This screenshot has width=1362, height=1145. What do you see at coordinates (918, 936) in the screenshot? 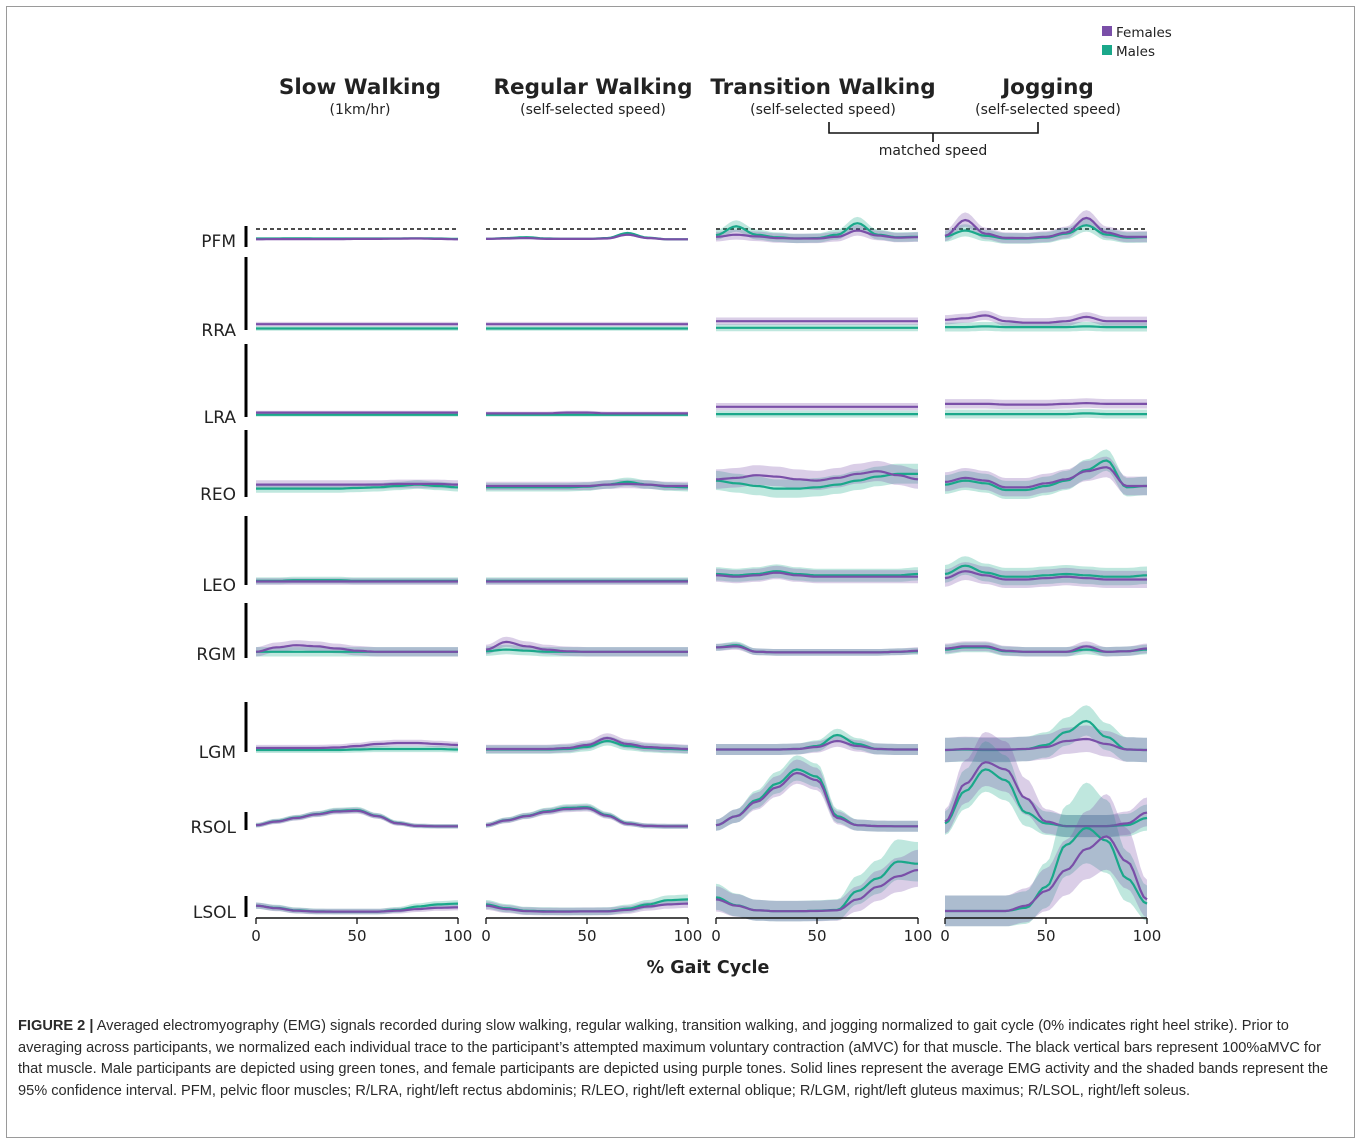
I see `x-tick-label-2-2: 100` at bounding box center [918, 936].